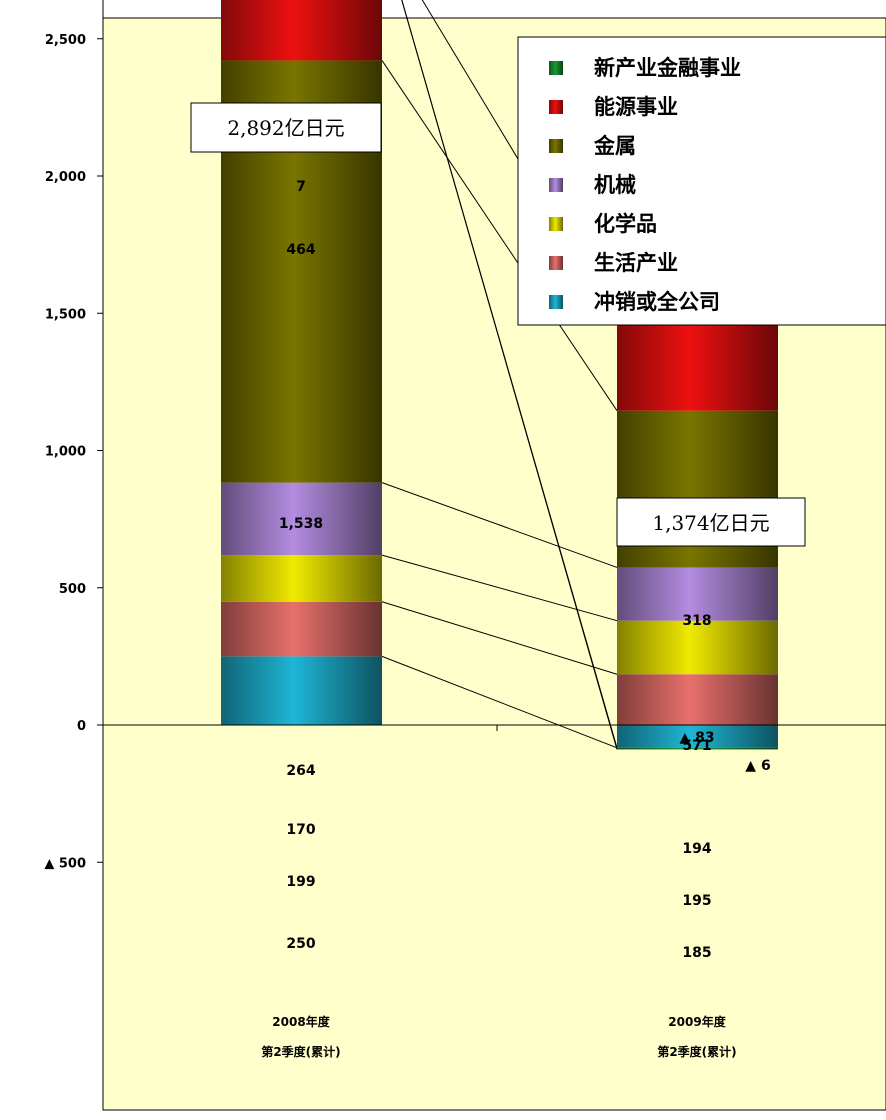  I want to click on legend-label: 生活产业, so click(636, 263).